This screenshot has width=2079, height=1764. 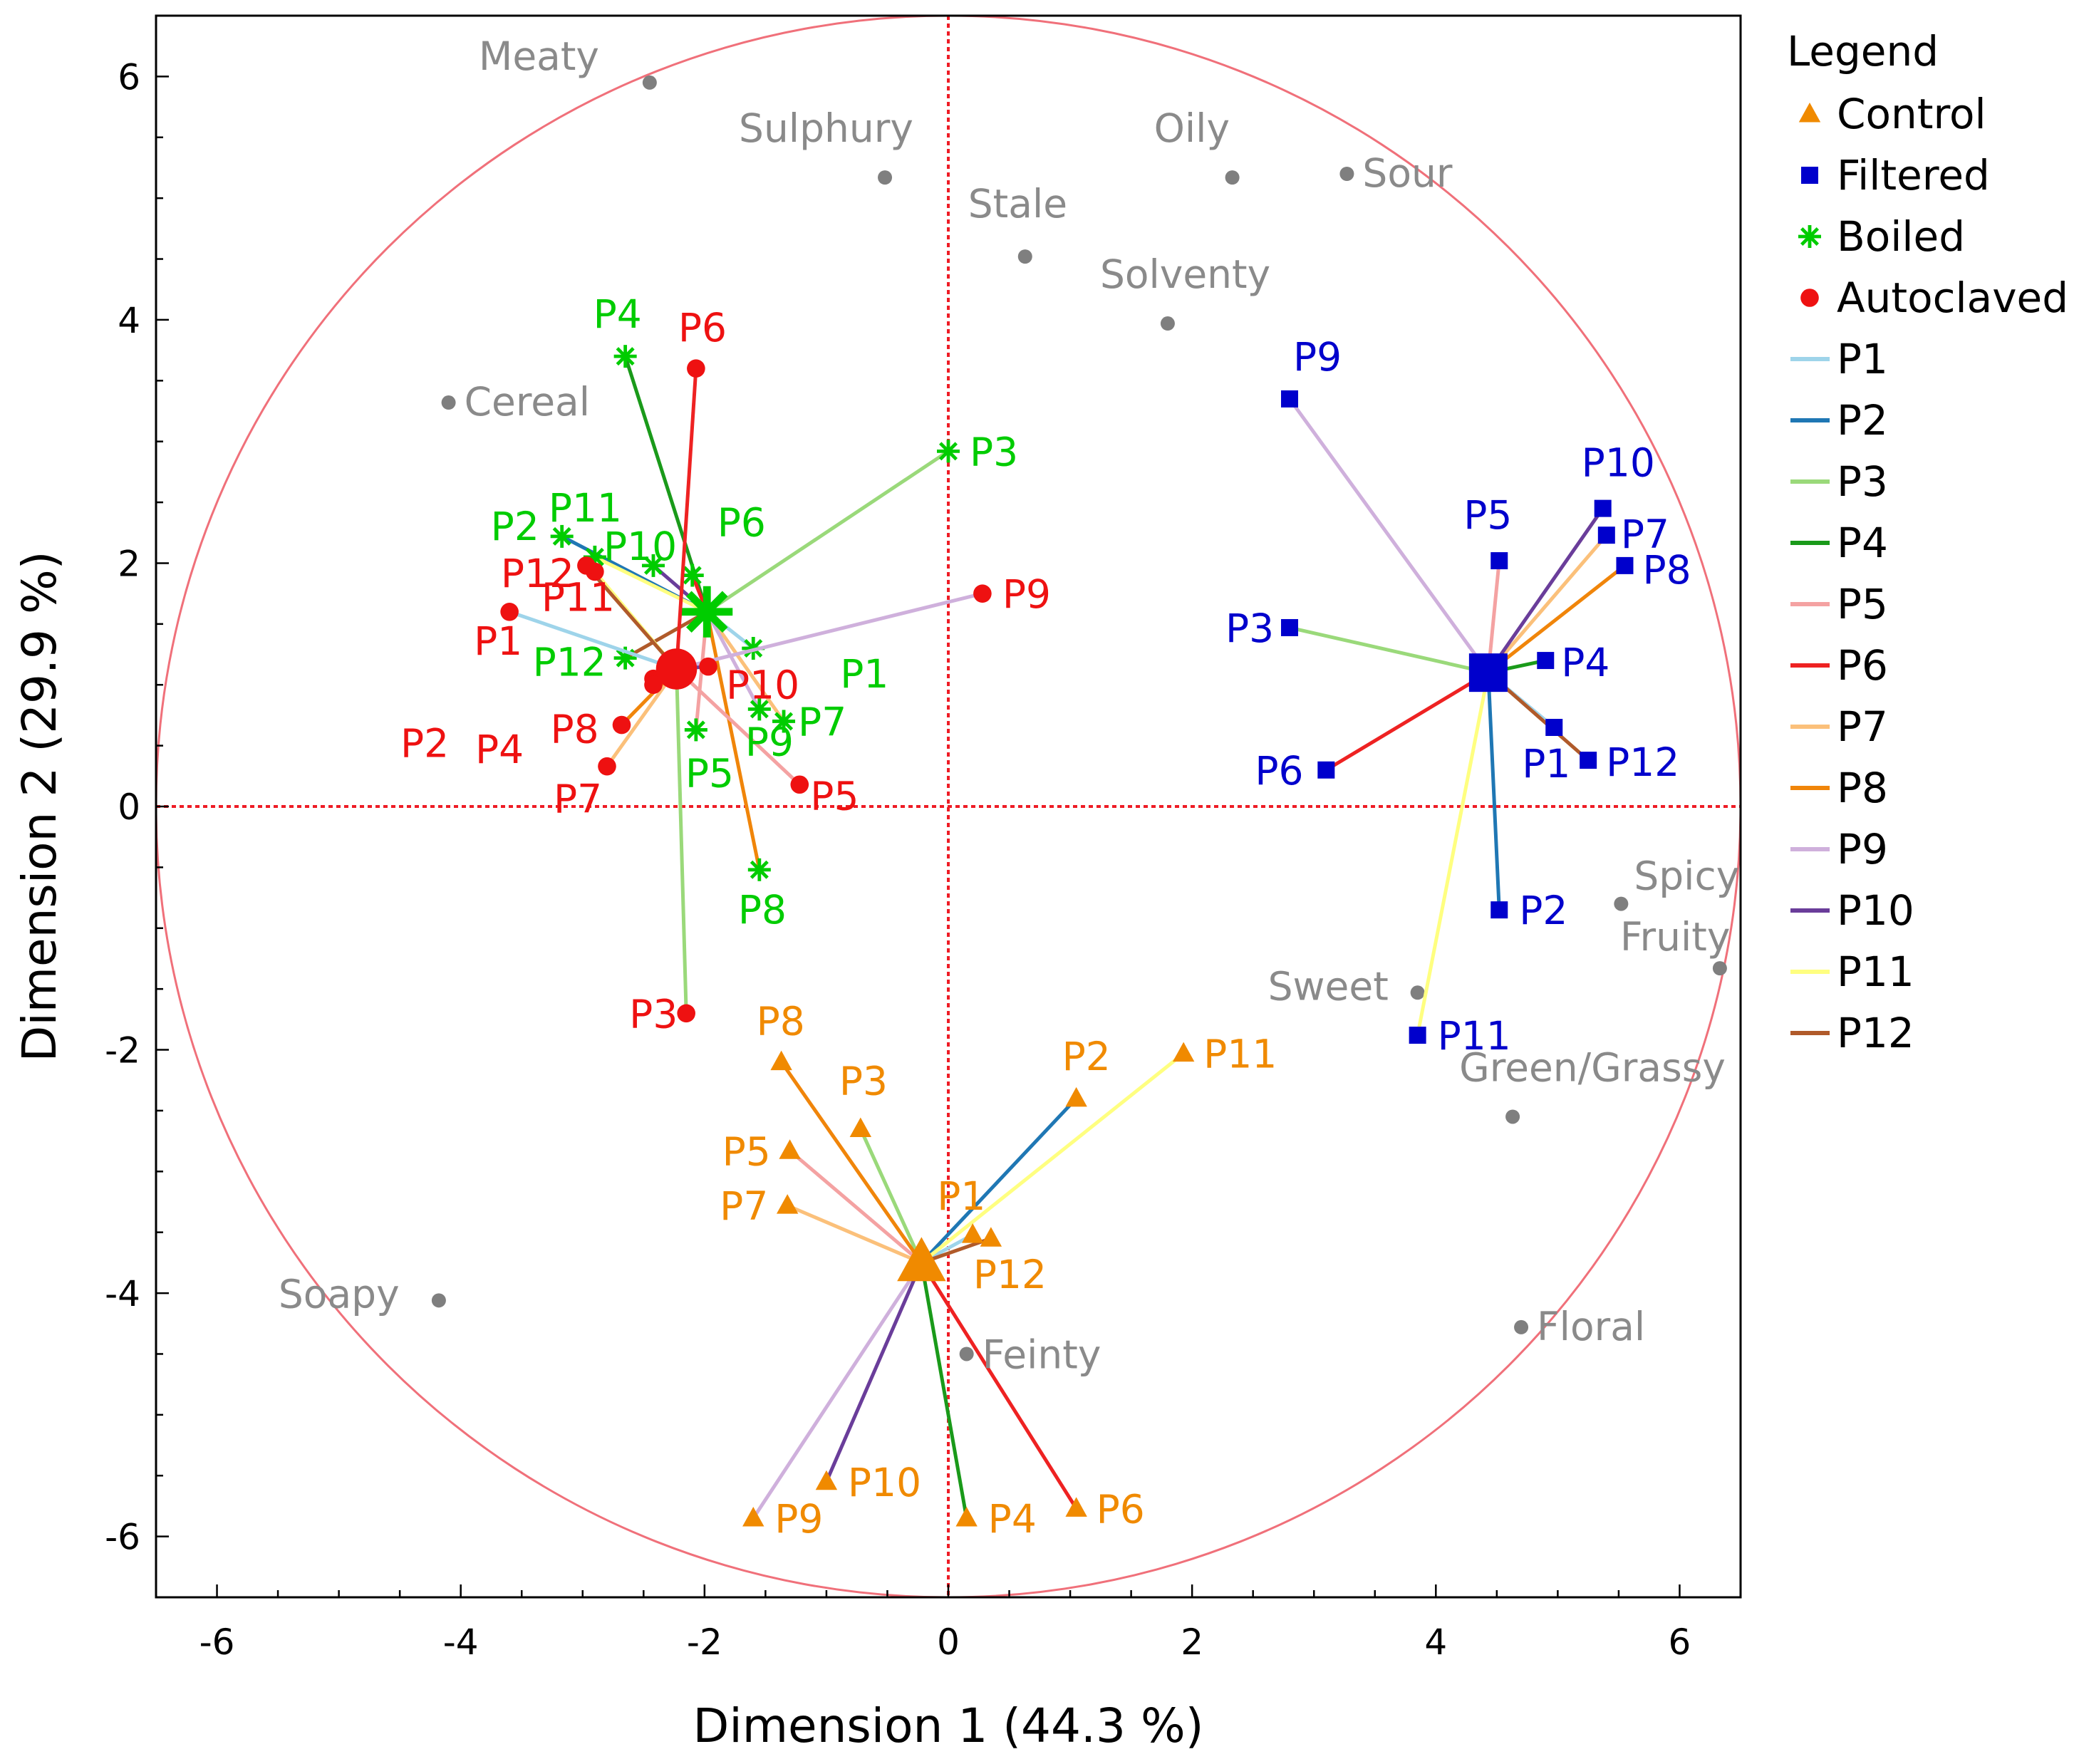 I want to click on autoclaved-label-p3: P3, so click(x=653, y=1014).